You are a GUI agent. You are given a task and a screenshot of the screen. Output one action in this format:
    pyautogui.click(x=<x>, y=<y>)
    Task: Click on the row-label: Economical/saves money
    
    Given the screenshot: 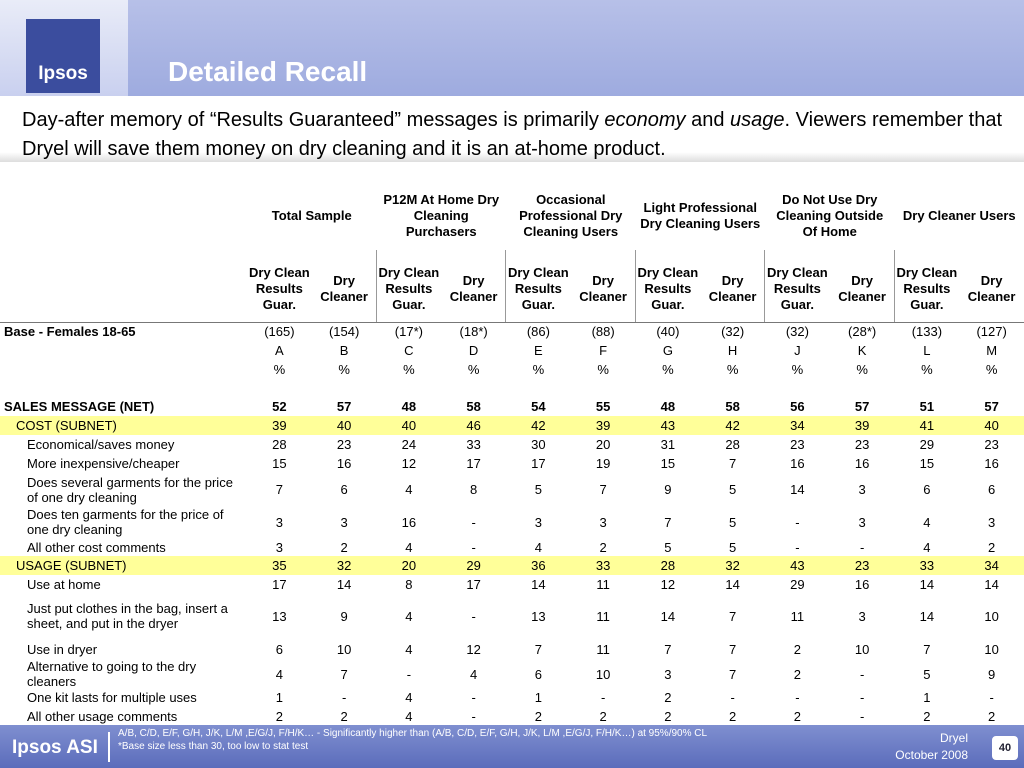 What is the action you would take?
    pyautogui.click(x=101, y=444)
    